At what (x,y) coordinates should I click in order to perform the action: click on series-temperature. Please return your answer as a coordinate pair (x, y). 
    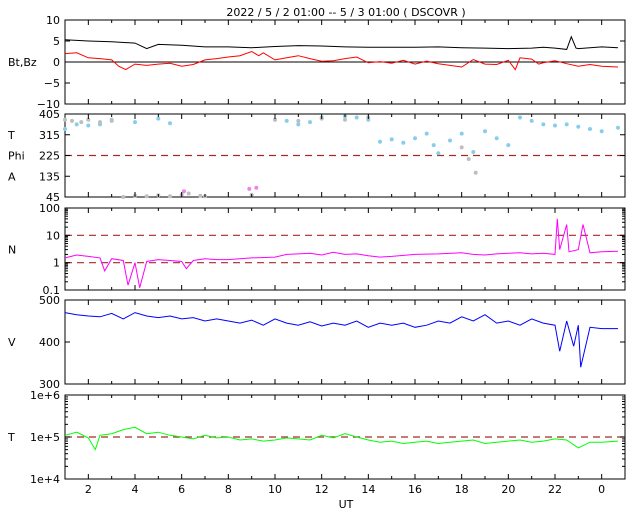
    Looking at the image, I should click on (341, 438).